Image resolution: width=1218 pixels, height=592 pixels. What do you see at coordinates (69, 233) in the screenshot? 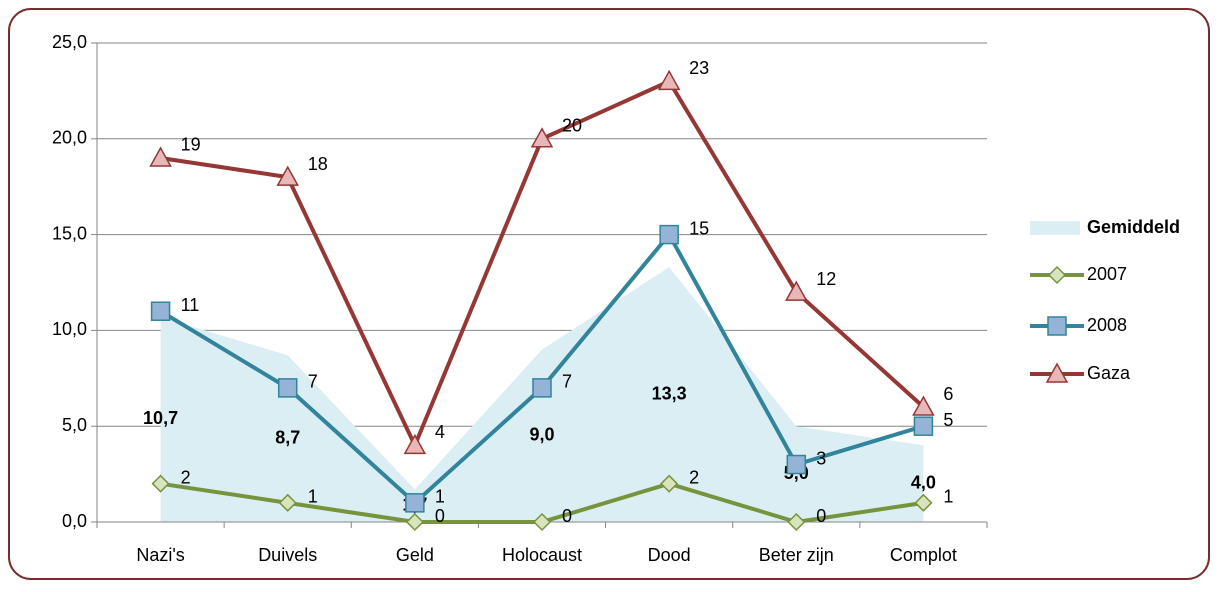
I see `y-tick-label: 15,0` at bounding box center [69, 233].